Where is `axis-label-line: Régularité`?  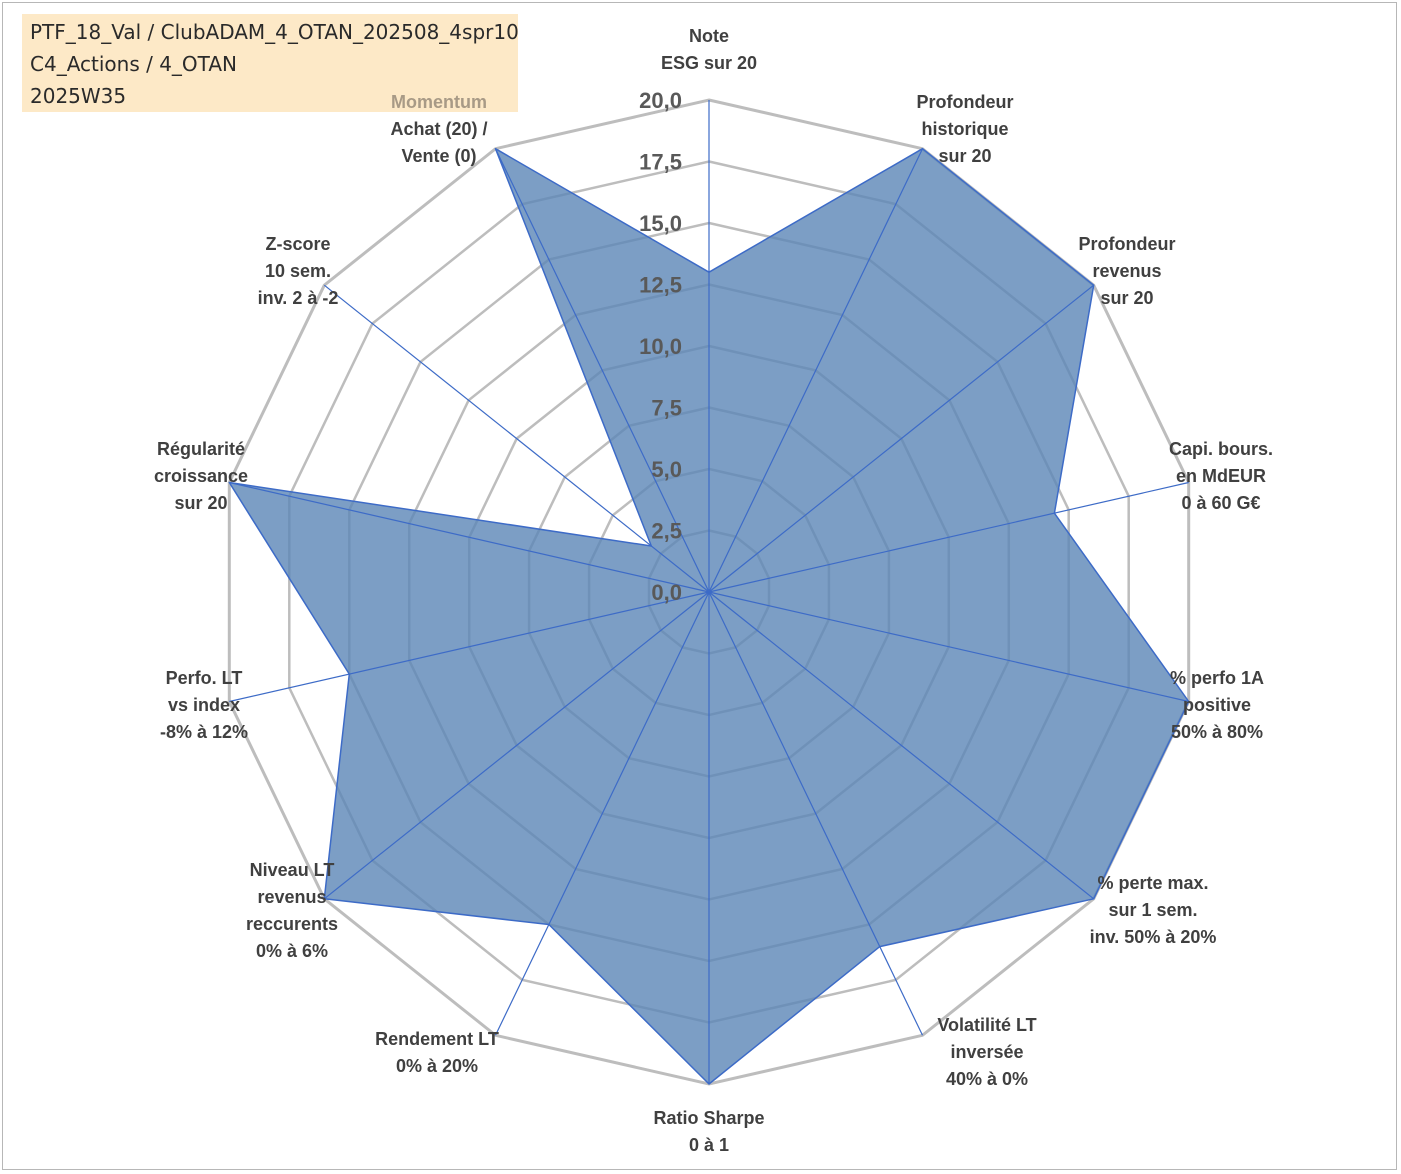 axis-label-line: Régularité is located at coordinates (201, 449).